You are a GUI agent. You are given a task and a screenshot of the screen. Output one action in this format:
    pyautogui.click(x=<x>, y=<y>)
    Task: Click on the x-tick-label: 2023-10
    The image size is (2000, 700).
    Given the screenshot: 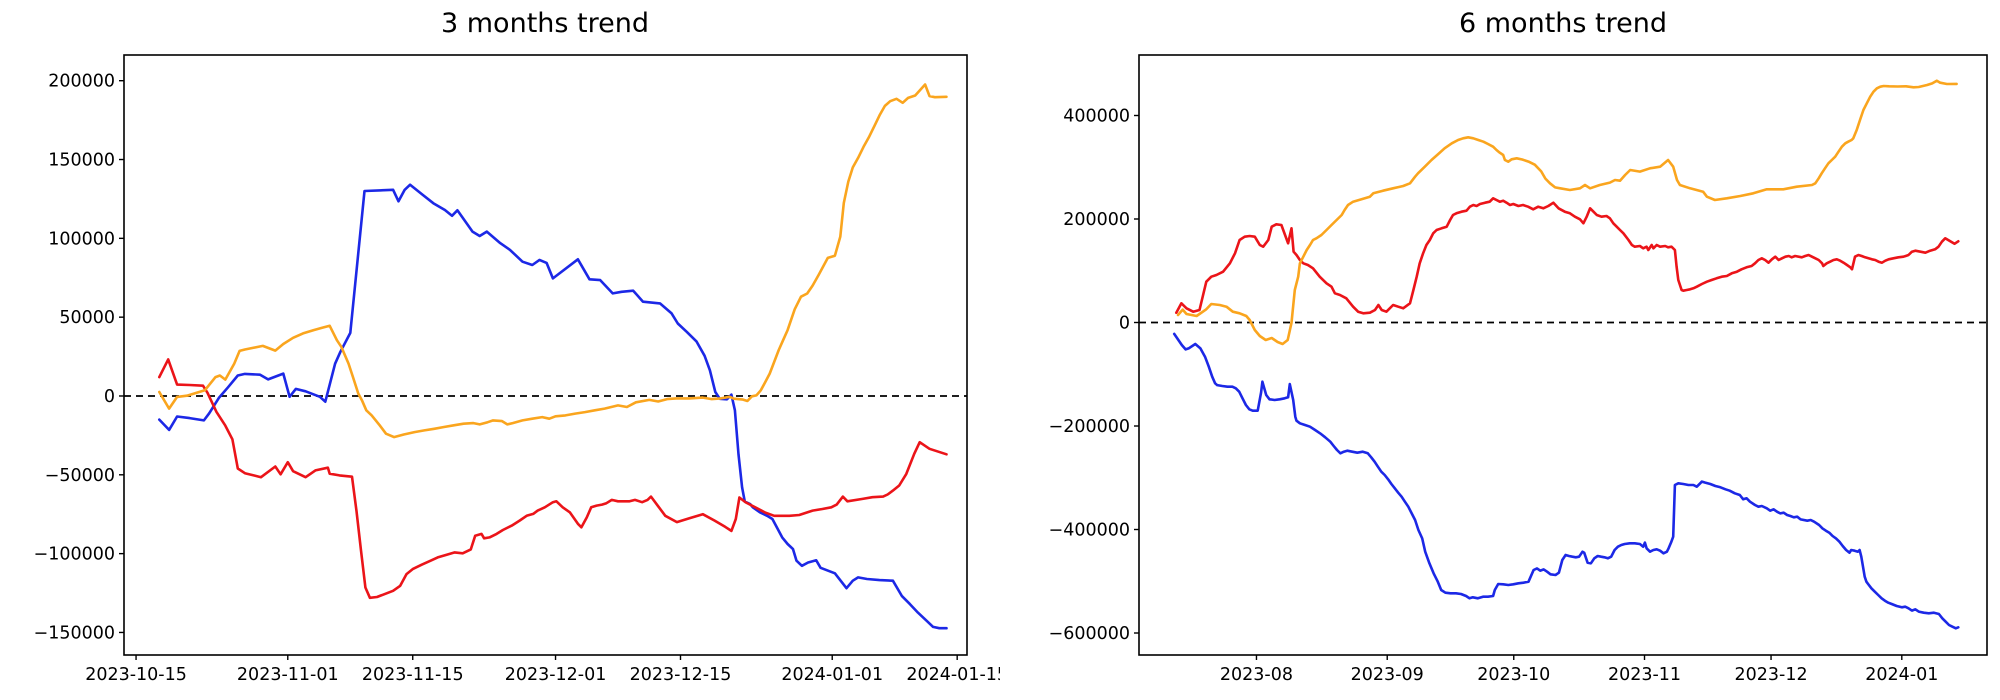 What is the action you would take?
    pyautogui.click(x=1513, y=675)
    